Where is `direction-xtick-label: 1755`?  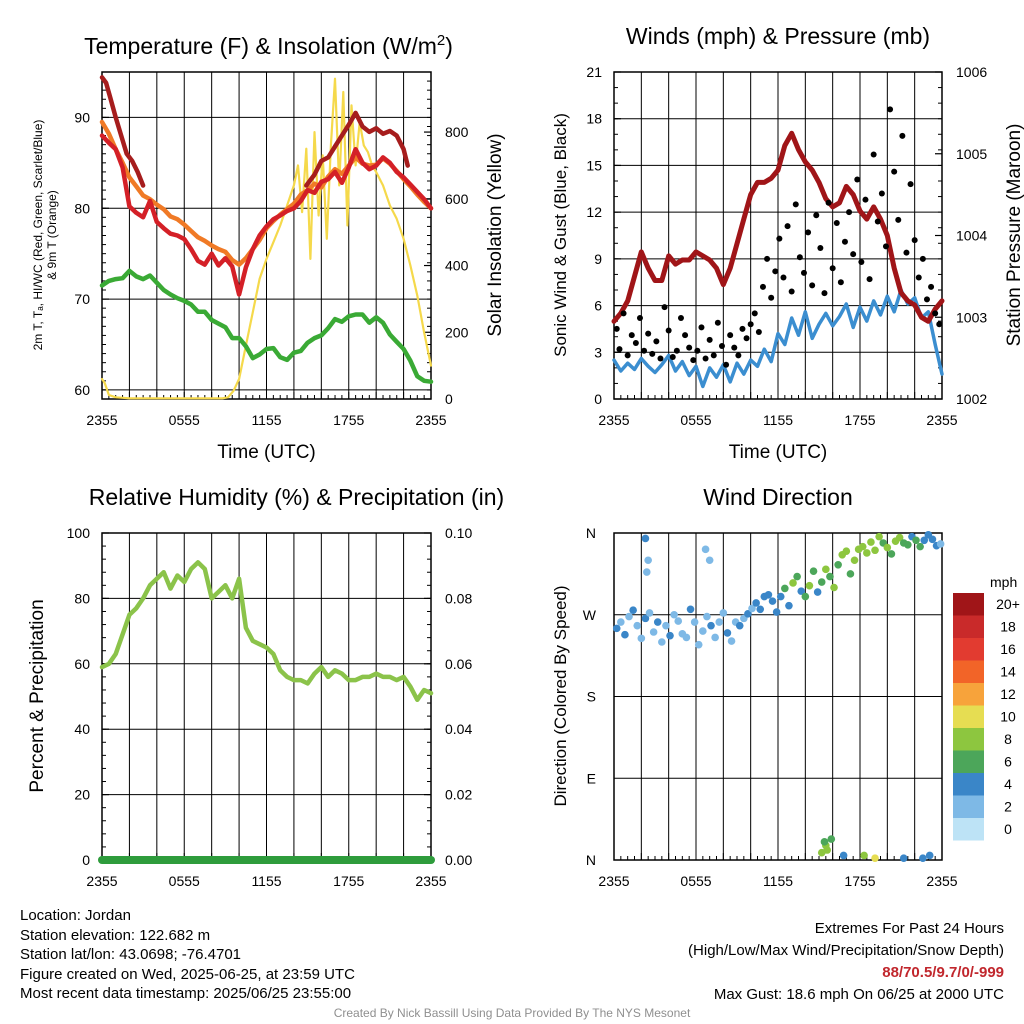 direction-xtick-label: 1755 is located at coordinates (859, 881).